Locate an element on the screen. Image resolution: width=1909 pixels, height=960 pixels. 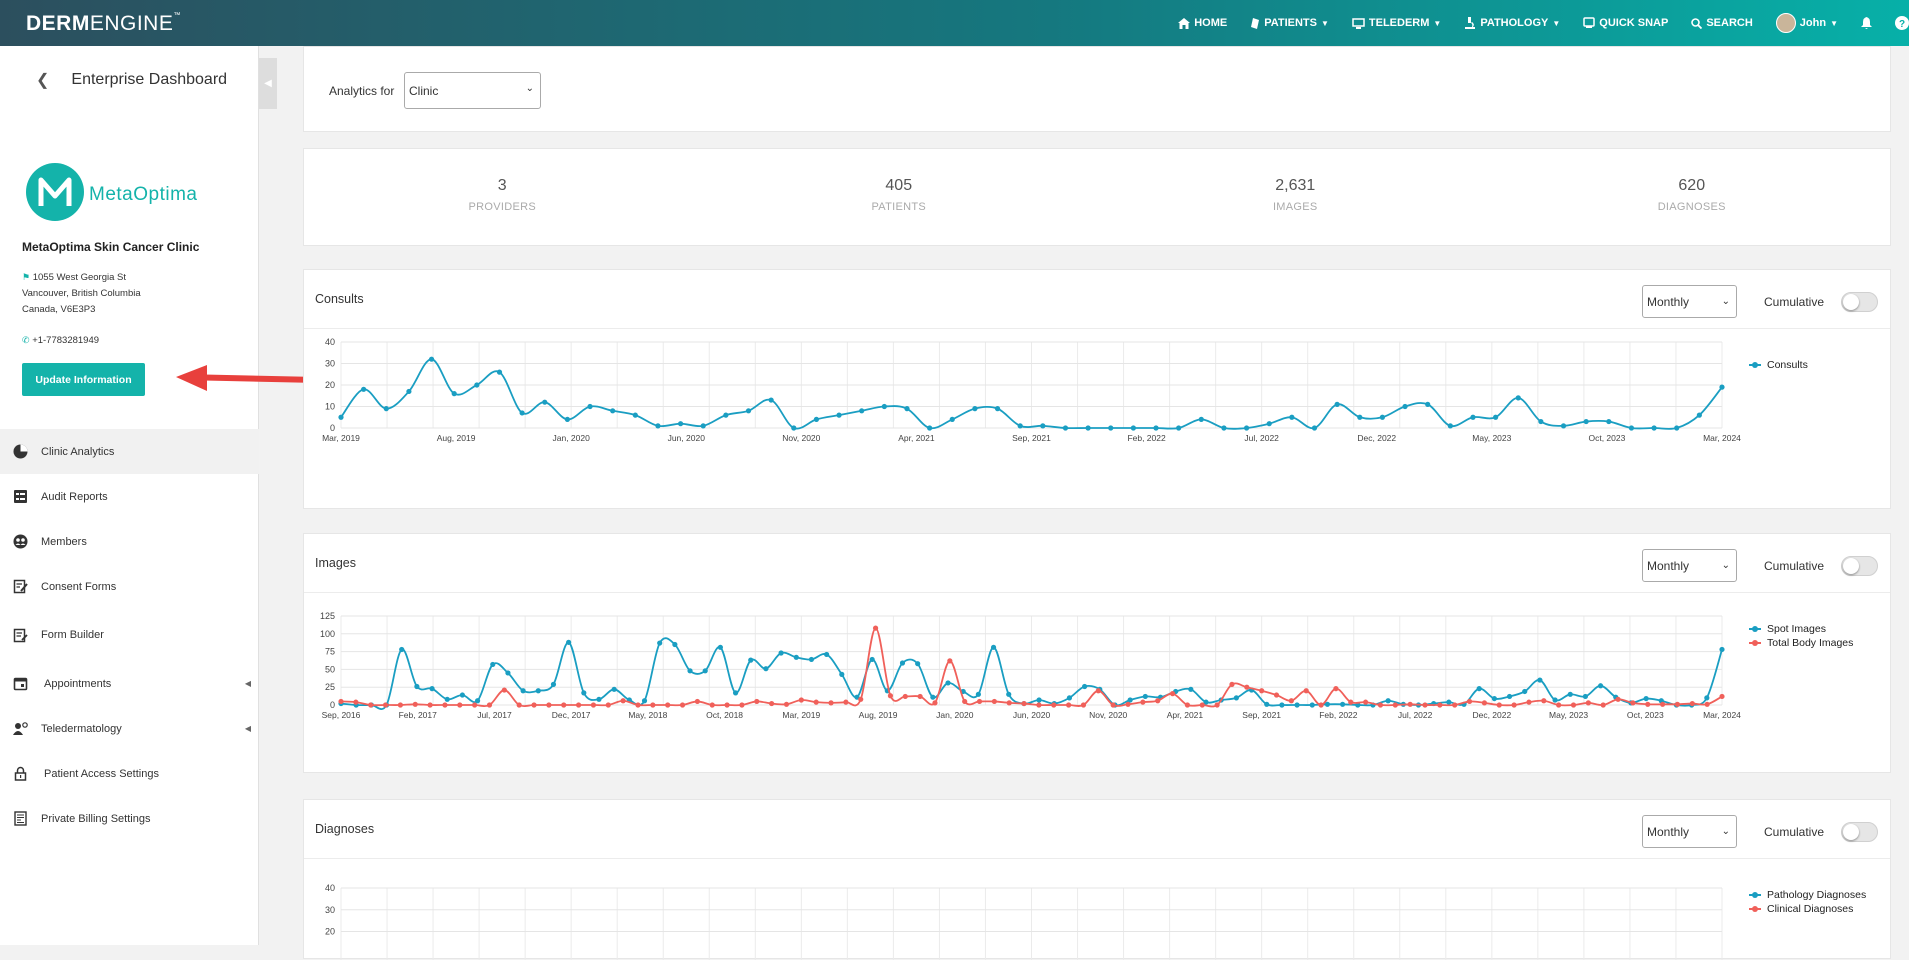
legend-item: Consults is located at coordinates (1778, 365).